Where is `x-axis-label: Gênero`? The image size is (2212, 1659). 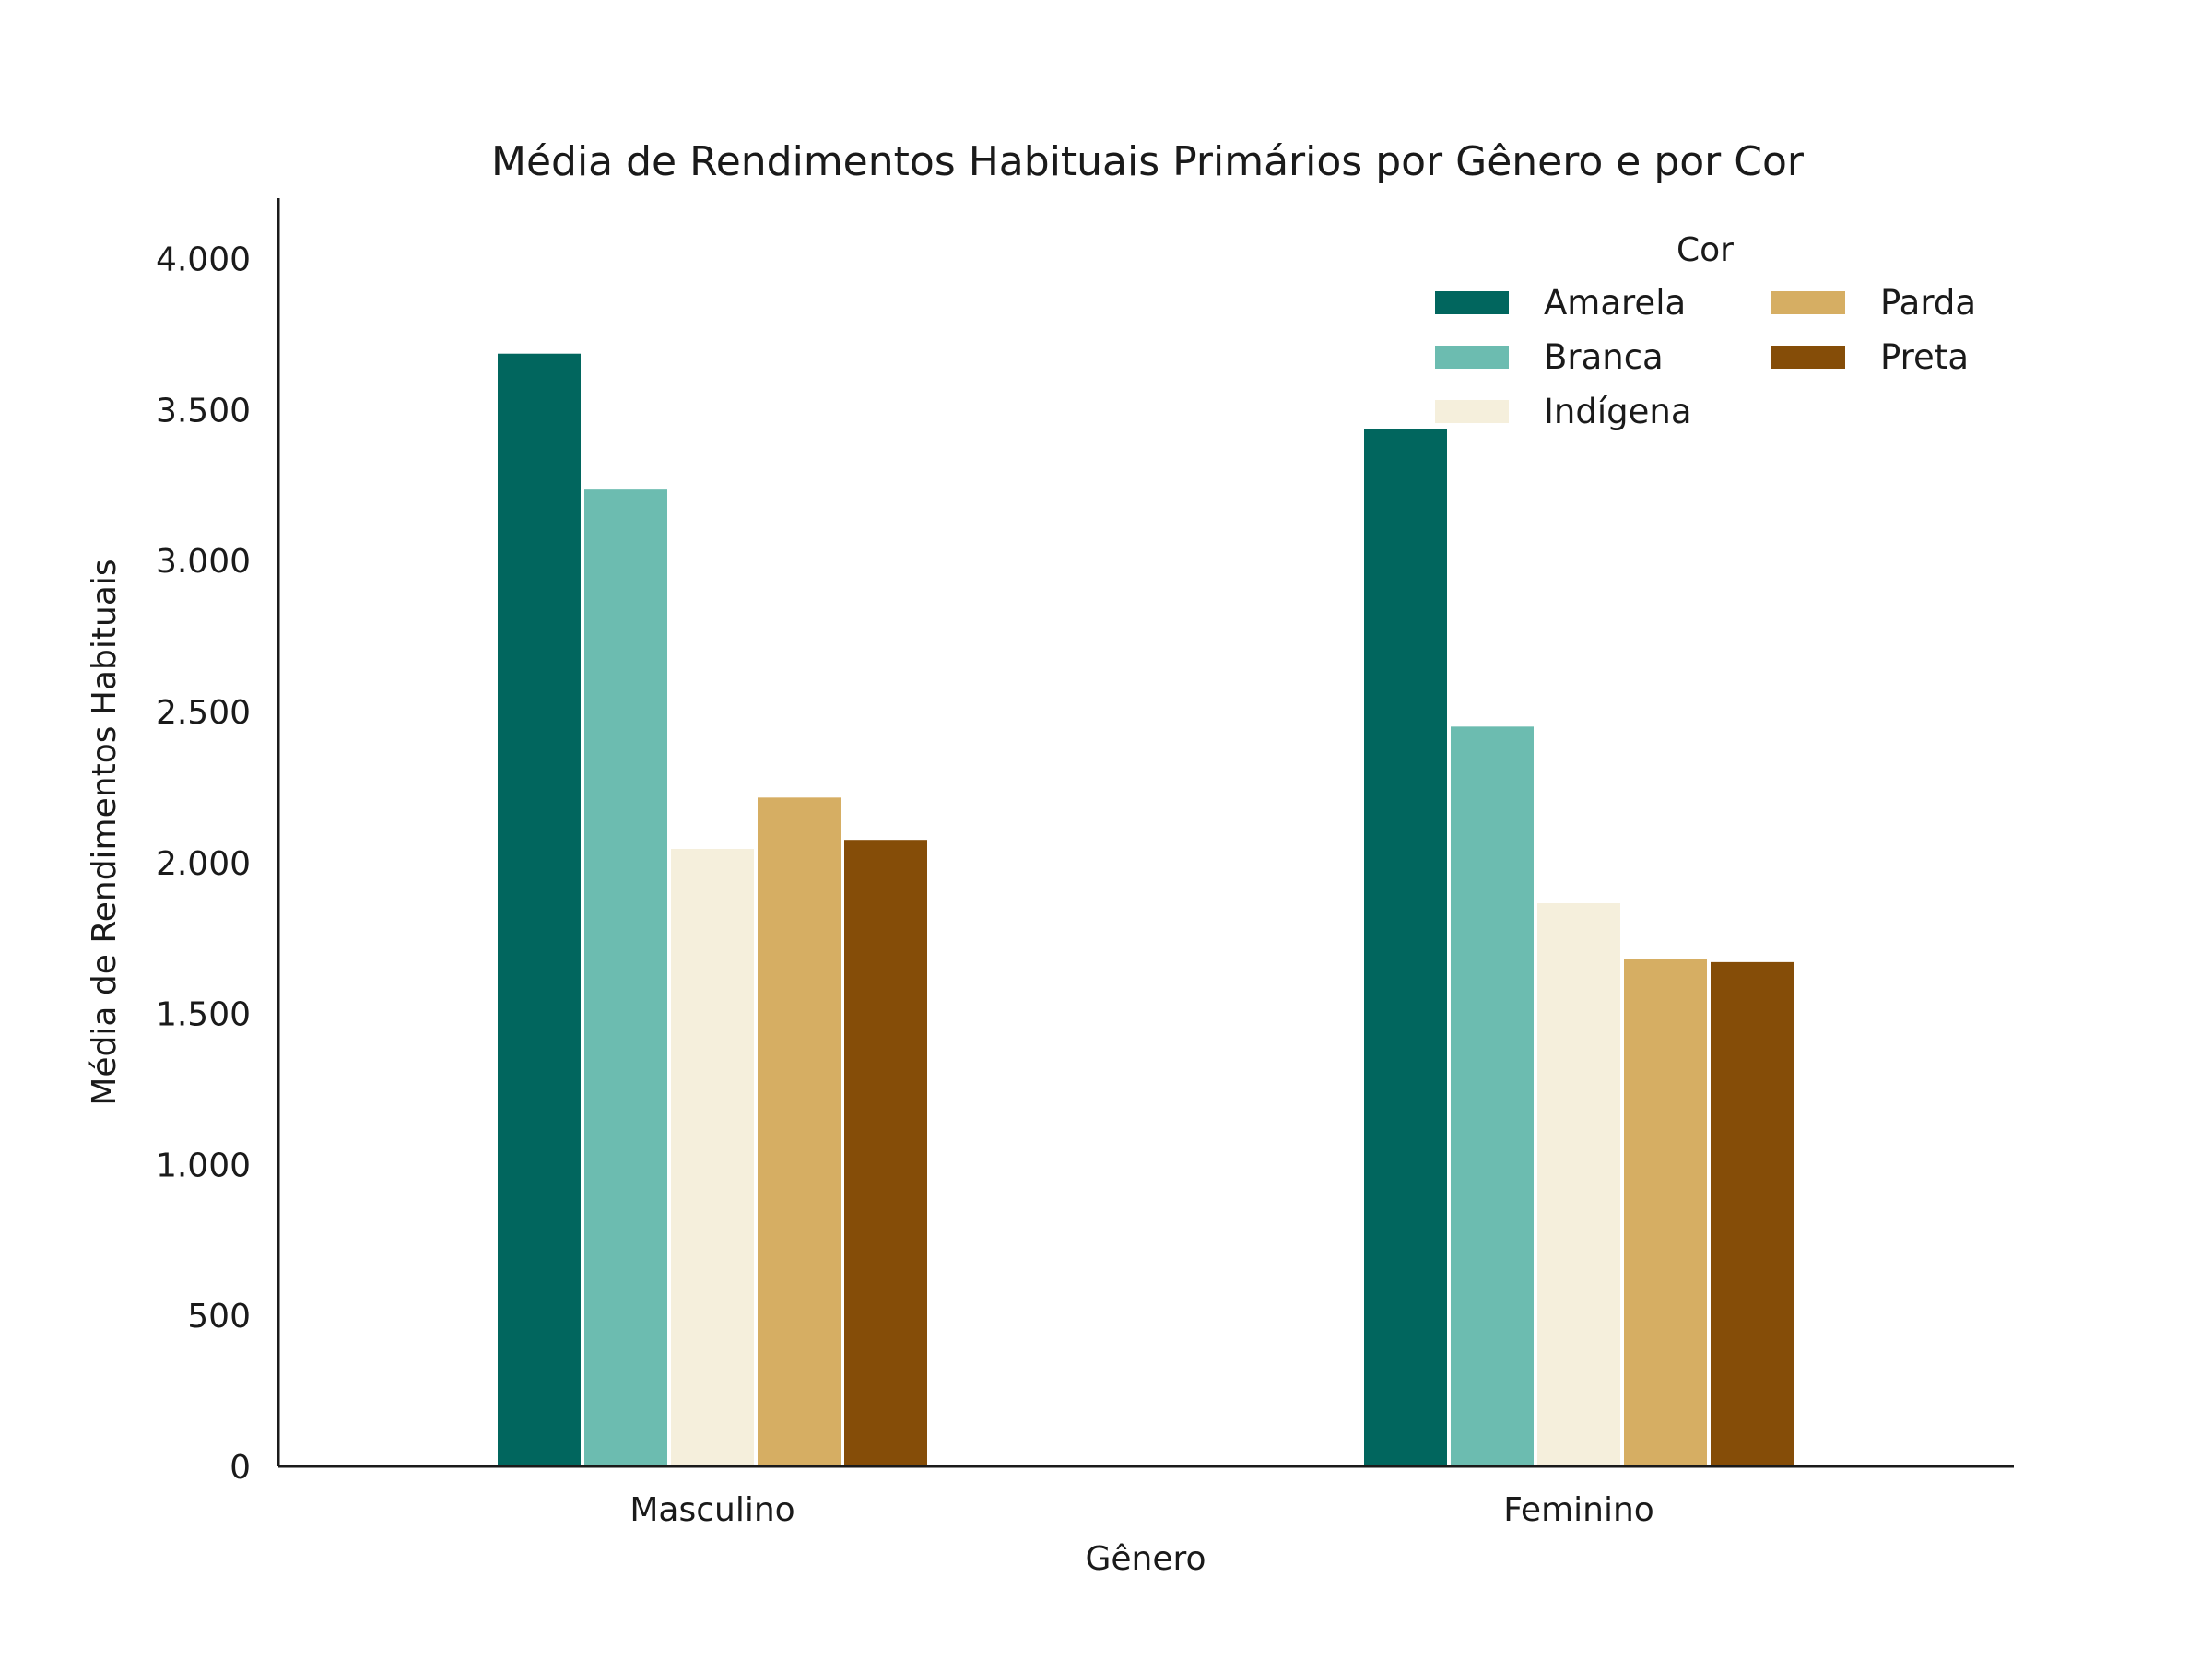
x-axis-label: Gênero is located at coordinates (1145, 1559).